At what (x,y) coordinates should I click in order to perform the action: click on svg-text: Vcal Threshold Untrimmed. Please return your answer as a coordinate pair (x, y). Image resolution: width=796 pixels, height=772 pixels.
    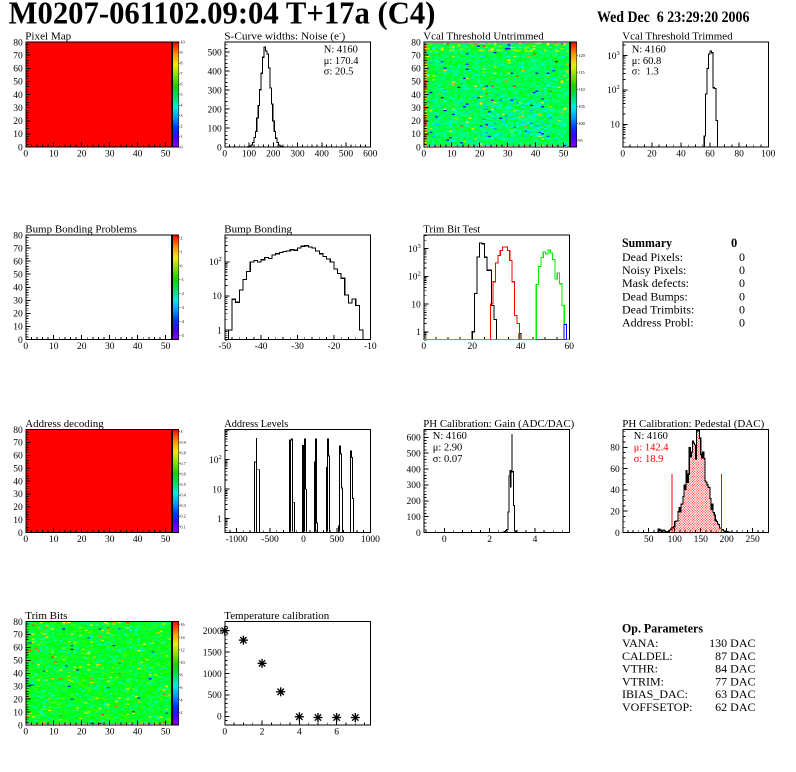
    Looking at the image, I should click on (483, 36).